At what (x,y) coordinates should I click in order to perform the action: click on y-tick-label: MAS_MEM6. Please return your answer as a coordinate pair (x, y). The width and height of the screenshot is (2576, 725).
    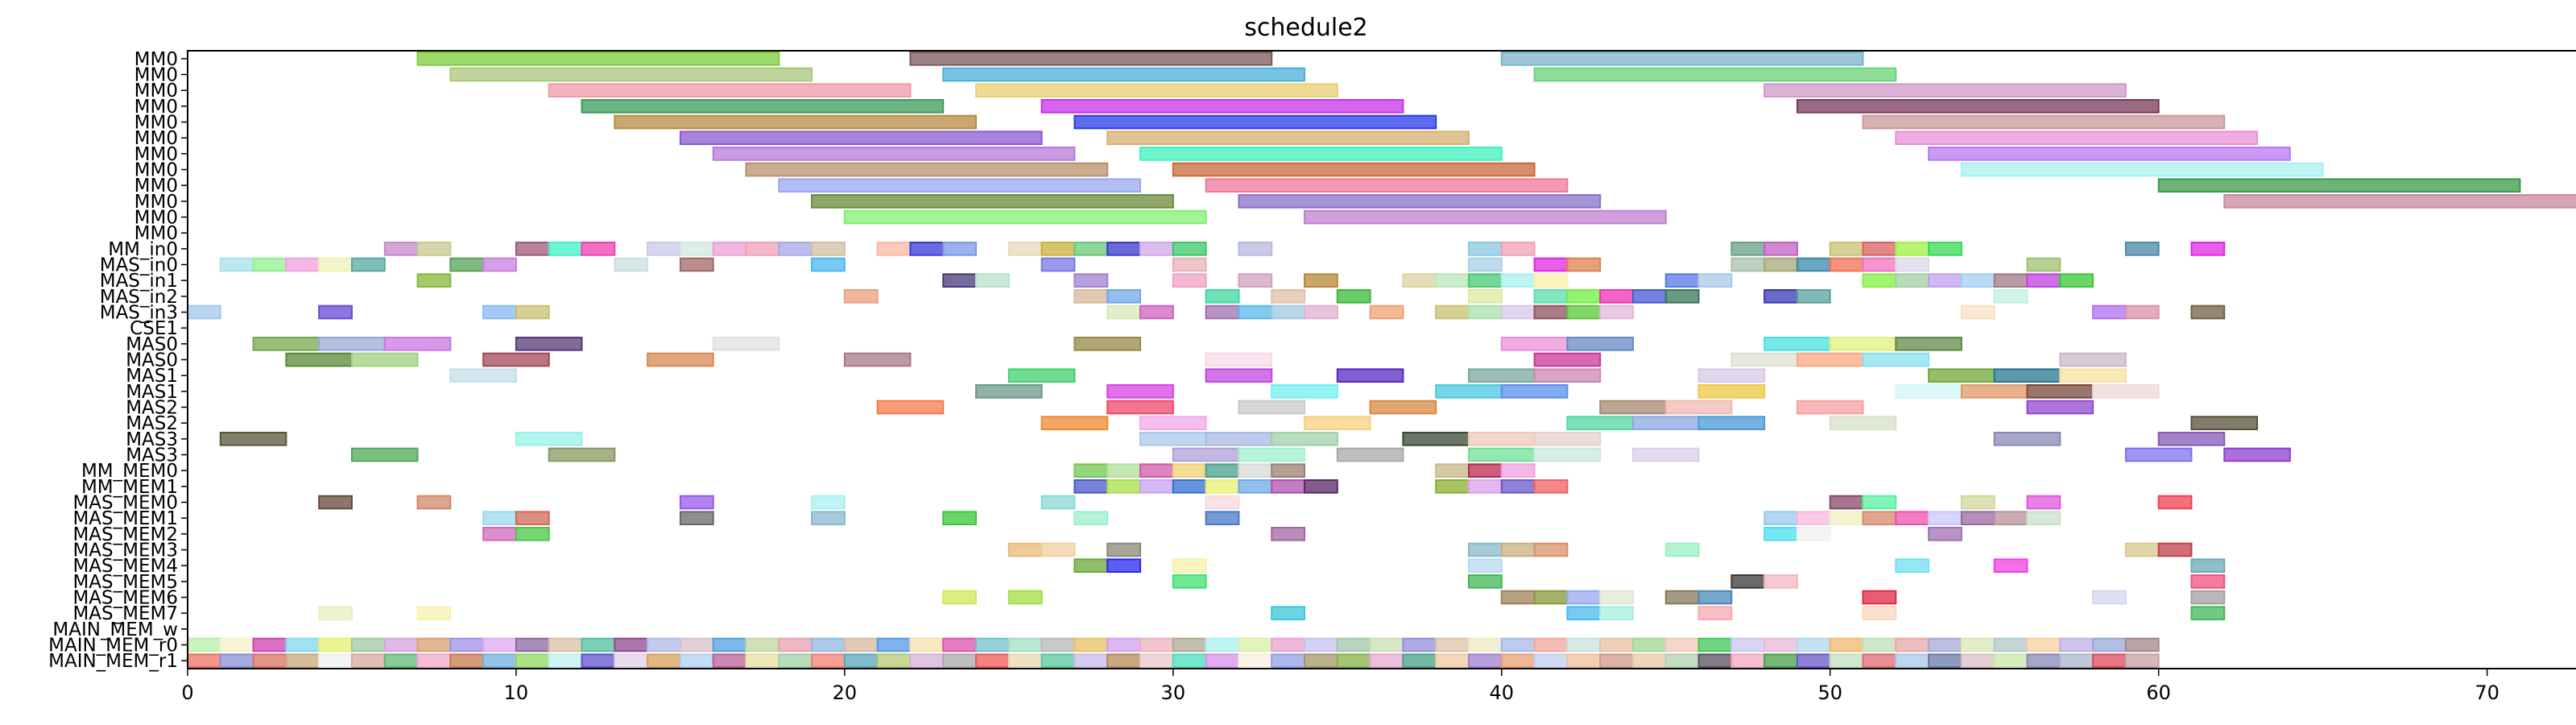
    Looking at the image, I should click on (125, 598).